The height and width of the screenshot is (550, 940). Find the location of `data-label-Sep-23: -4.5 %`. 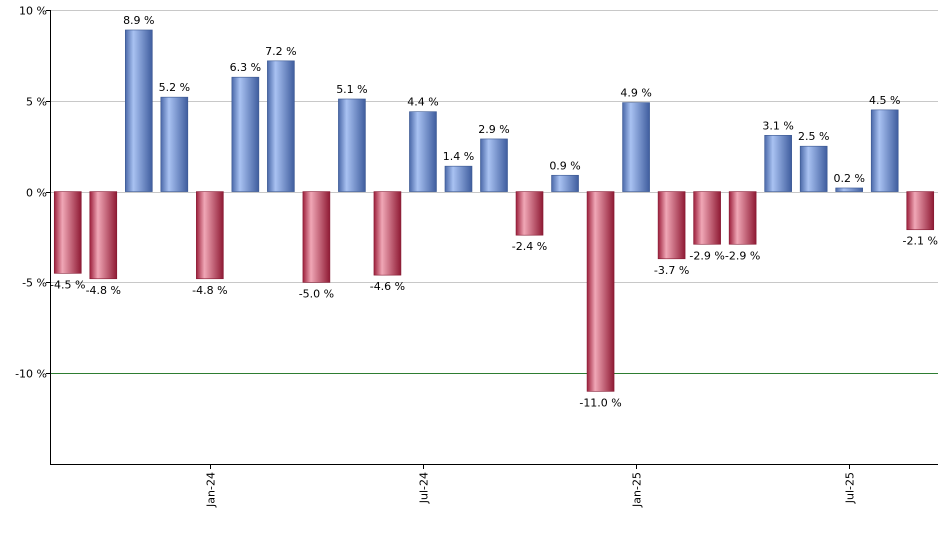

data-label-Sep-23: -4.5 % is located at coordinates (67, 284).